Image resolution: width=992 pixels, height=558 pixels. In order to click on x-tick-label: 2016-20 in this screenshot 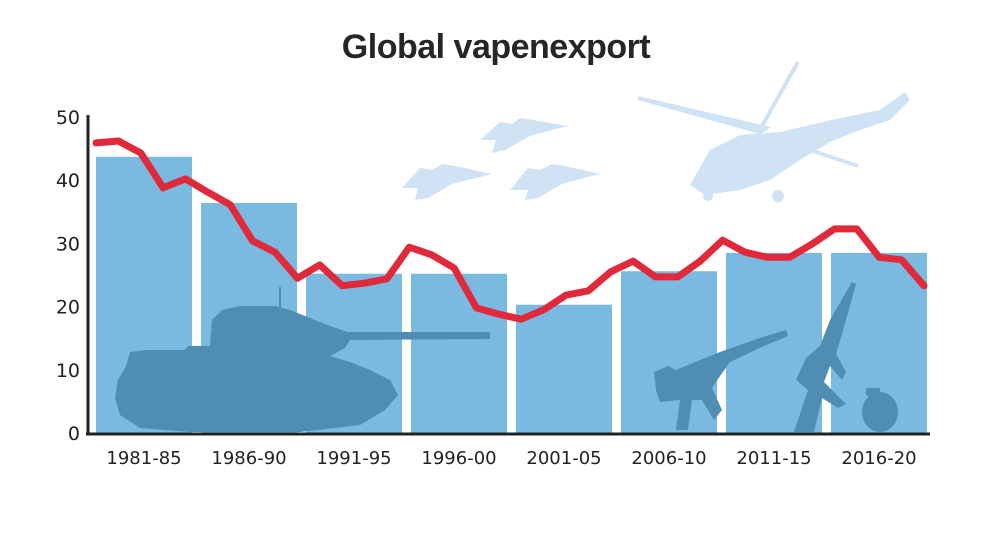, I will do `click(878, 458)`.